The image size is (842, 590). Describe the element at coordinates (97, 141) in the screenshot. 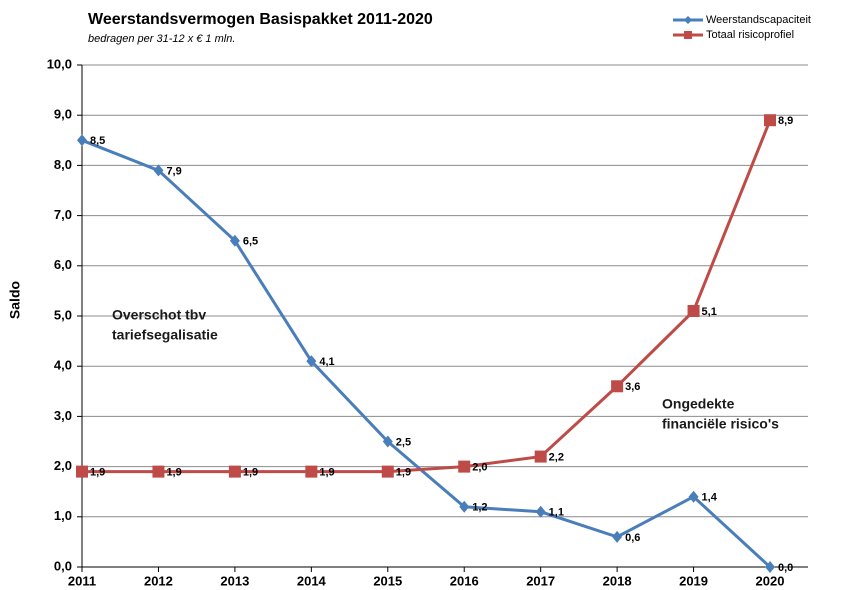

I see `data-label: 8,5` at that location.